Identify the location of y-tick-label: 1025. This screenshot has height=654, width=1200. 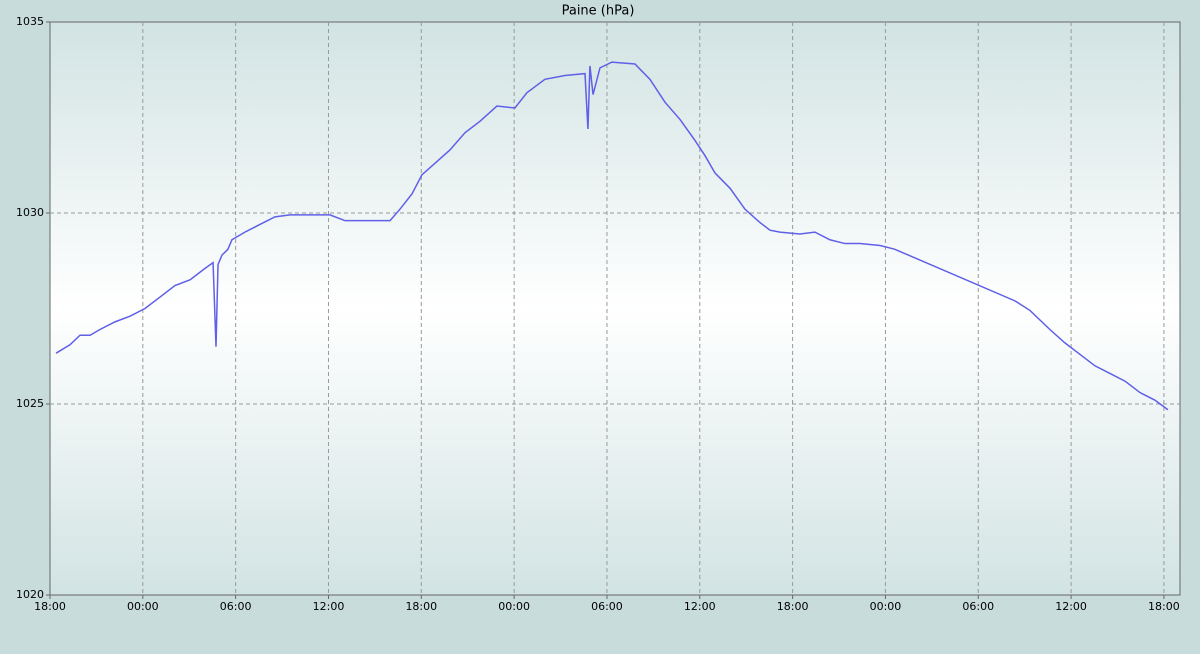
(30, 403).